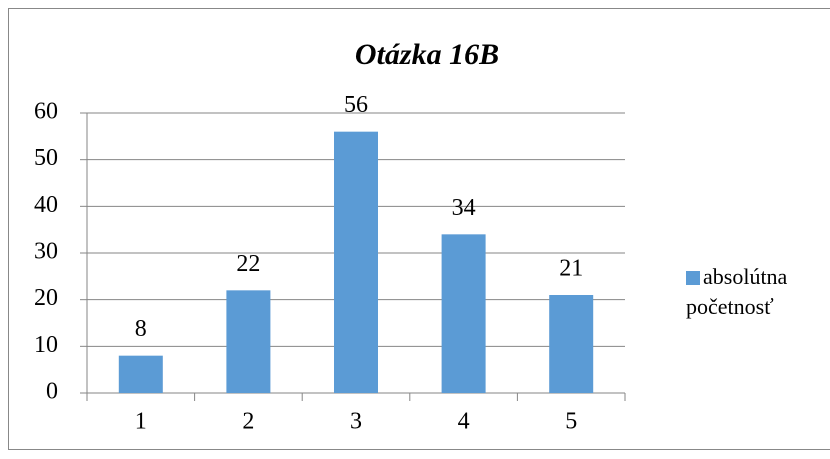  What do you see at coordinates (46, 158) in the screenshot?
I see `y-tick-label: 50` at bounding box center [46, 158].